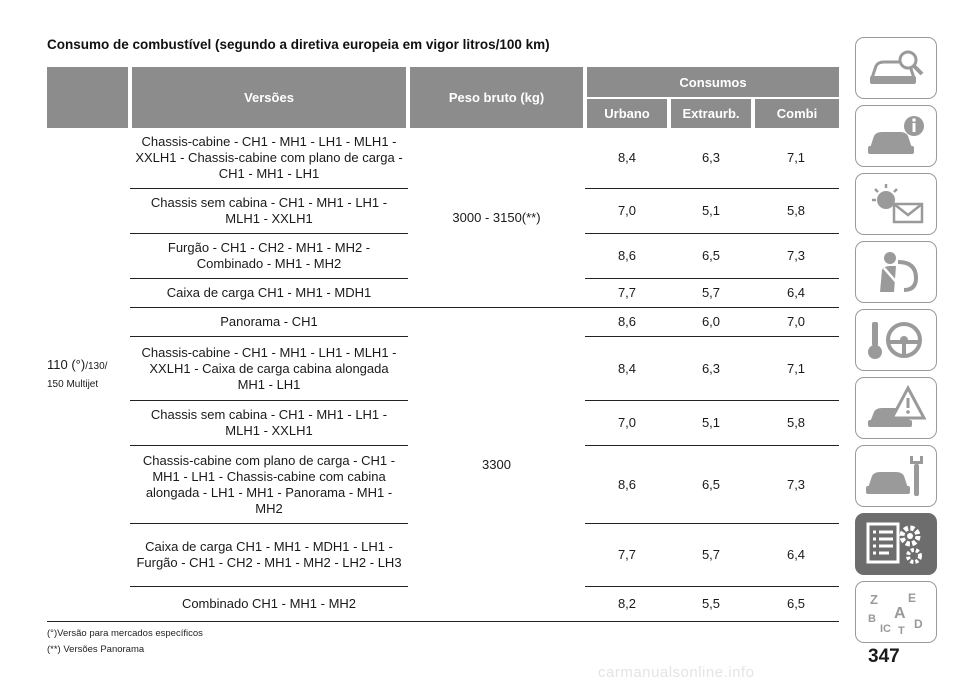 Image resolution: width=960 pixels, height=686 pixels. Describe the element at coordinates (711, 322) in the screenshot. I see `extra-urban-value: 6,0` at that location.